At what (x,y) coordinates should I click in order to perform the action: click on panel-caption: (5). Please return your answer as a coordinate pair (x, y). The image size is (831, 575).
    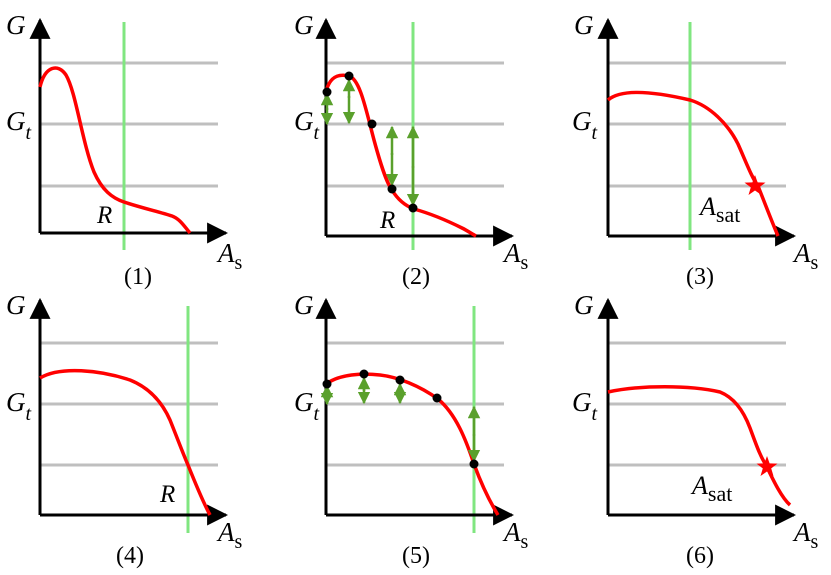
    Looking at the image, I should click on (416, 556).